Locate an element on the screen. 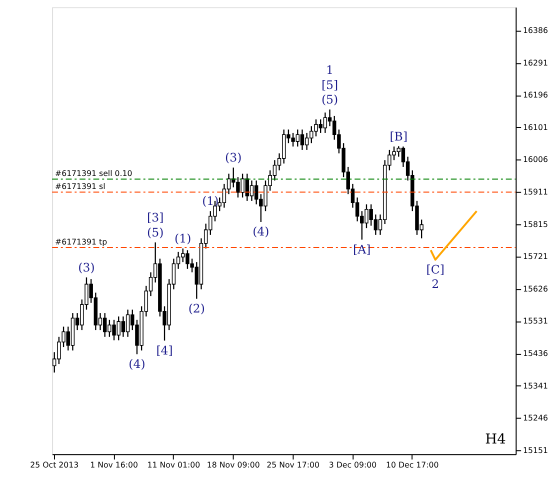  annotation: [A] is located at coordinates (362, 249).